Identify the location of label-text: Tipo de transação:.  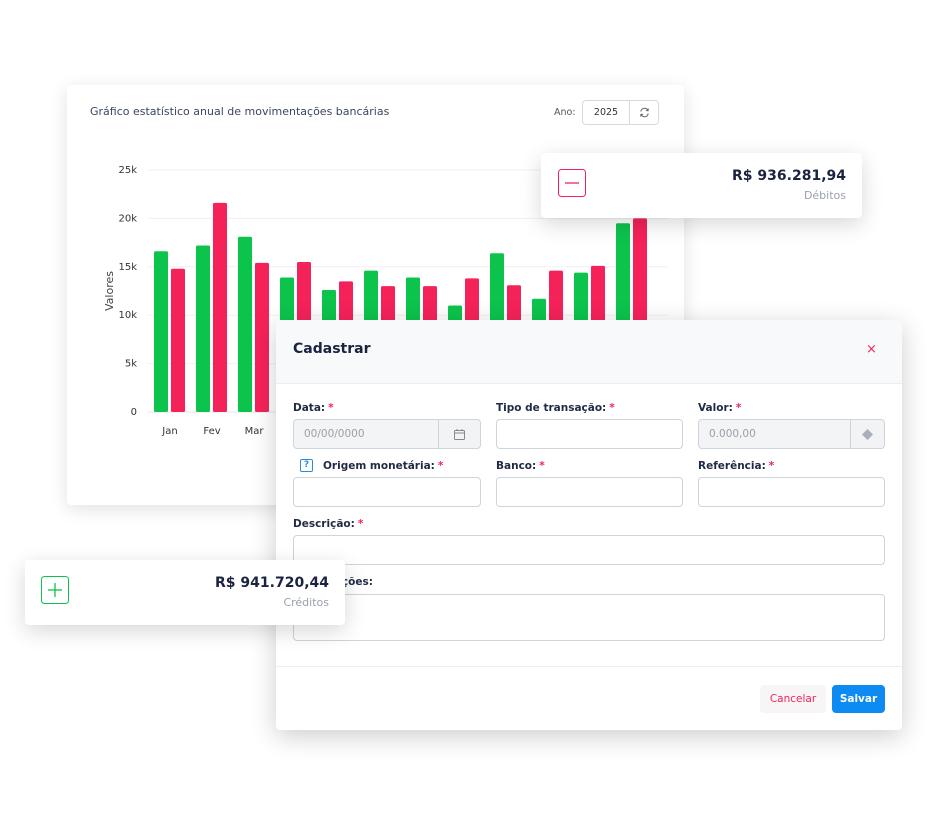
(551, 408).